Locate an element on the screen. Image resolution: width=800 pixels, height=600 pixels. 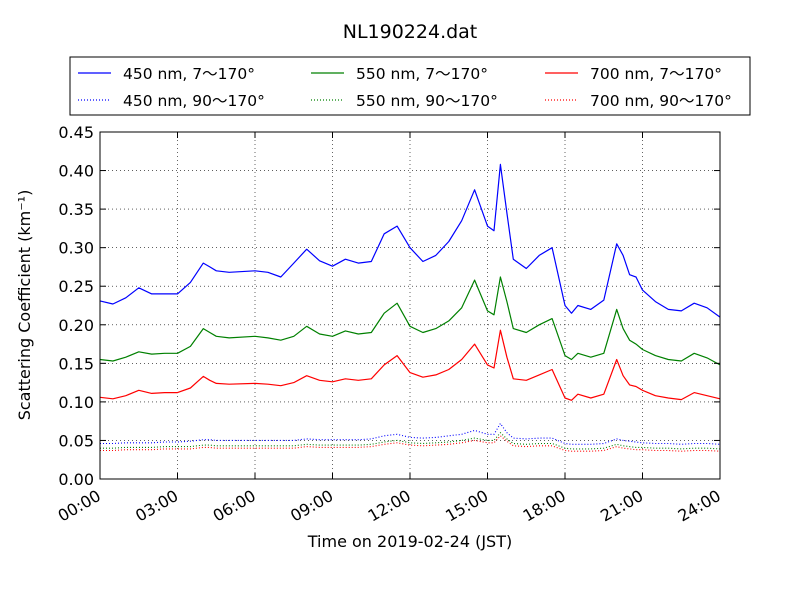
y-axis-label: Scattering Coefficient (km⁻¹) is located at coordinates (24, 305).